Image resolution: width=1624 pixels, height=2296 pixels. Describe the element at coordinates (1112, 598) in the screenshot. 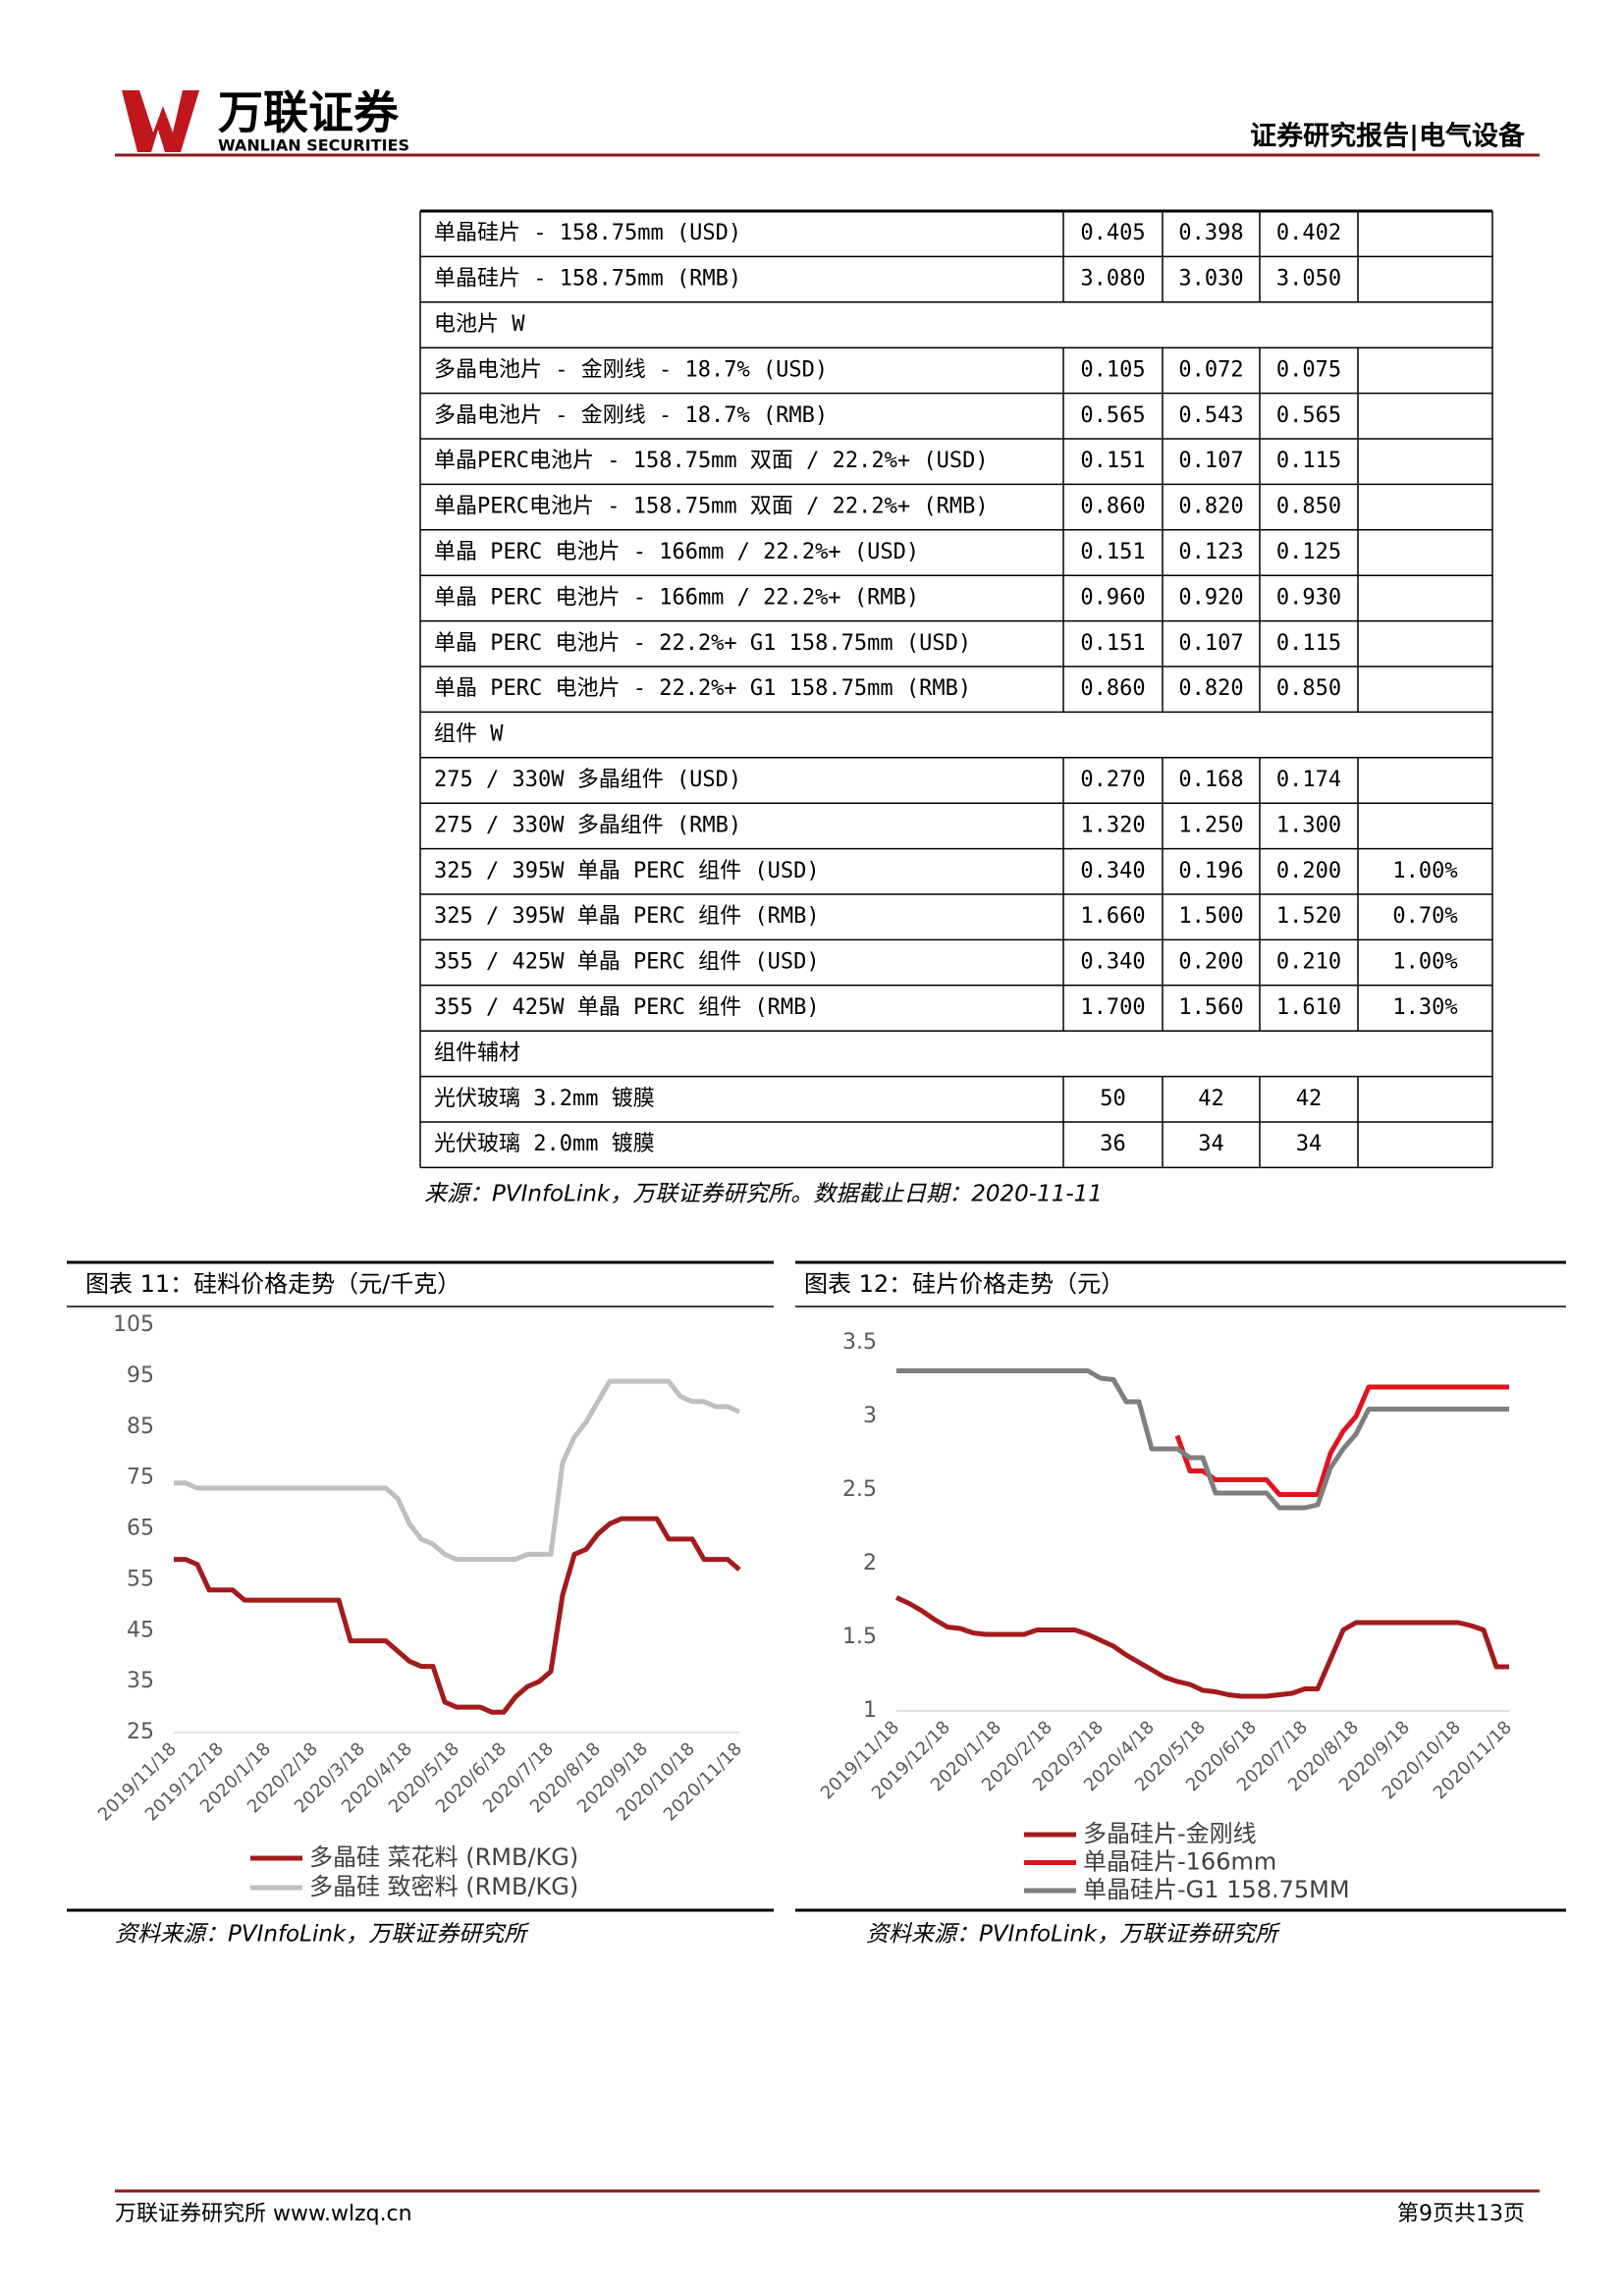

I see `cell: 0.960` at that location.